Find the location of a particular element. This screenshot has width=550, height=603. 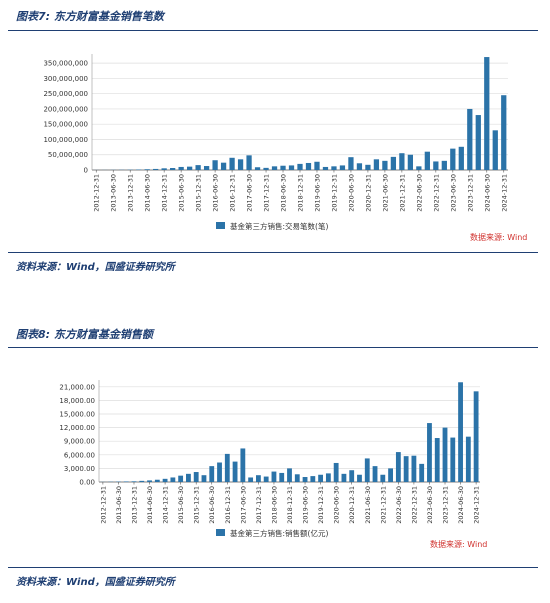

x-tick-label: 2021-12-31 is located at coordinates (383, 505).